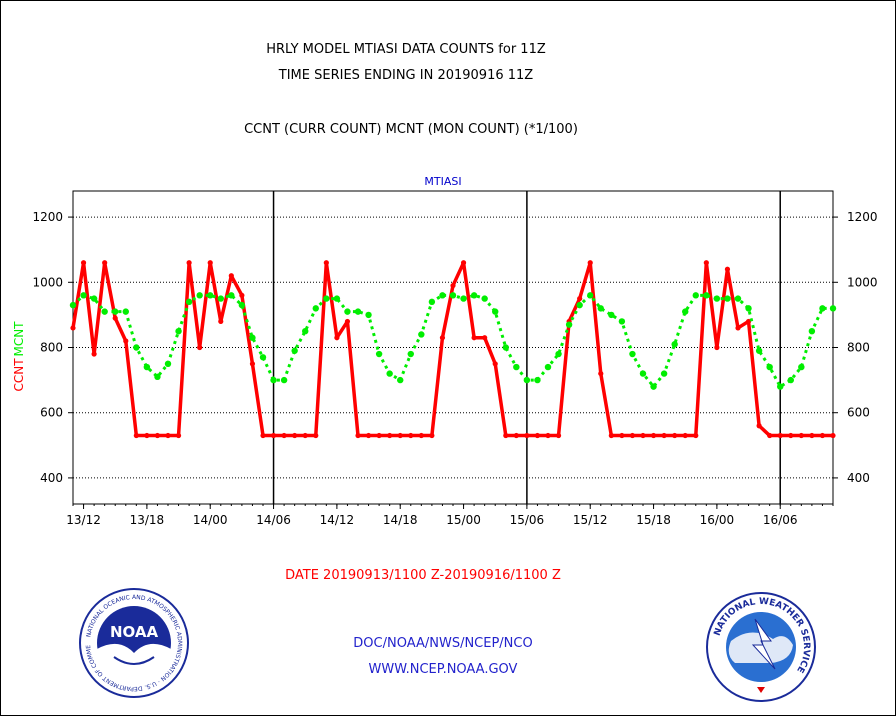  Describe the element at coordinates (51, 413) in the screenshot. I see `y-tick-label-left: 600` at that location.